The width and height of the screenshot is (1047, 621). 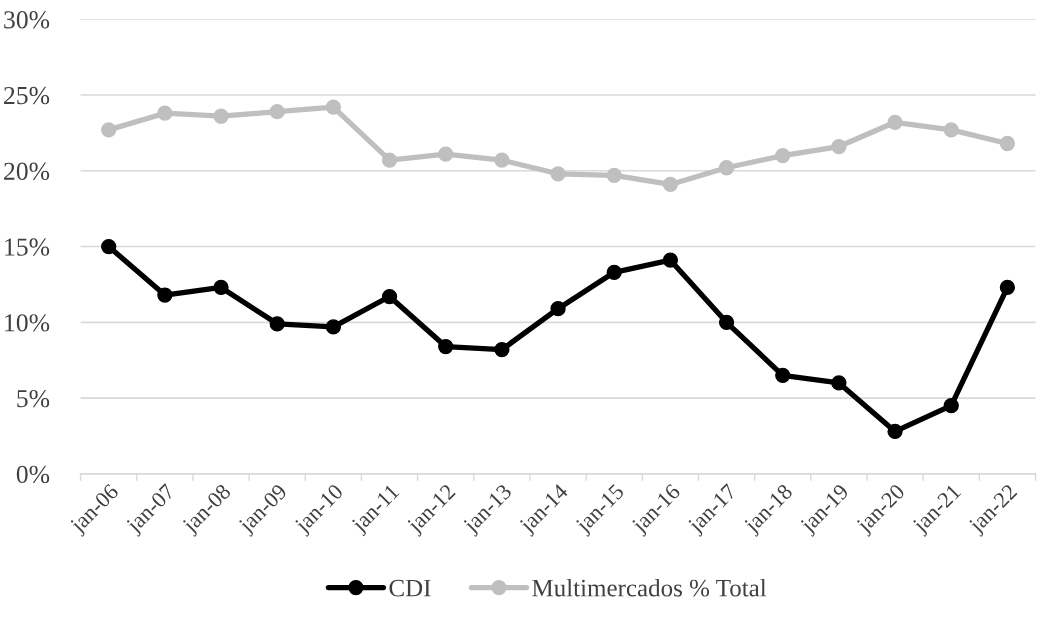 What do you see at coordinates (649, 587) in the screenshot?
I see `legend-label: Multimercados % Total` at bounding box center [649, 587].